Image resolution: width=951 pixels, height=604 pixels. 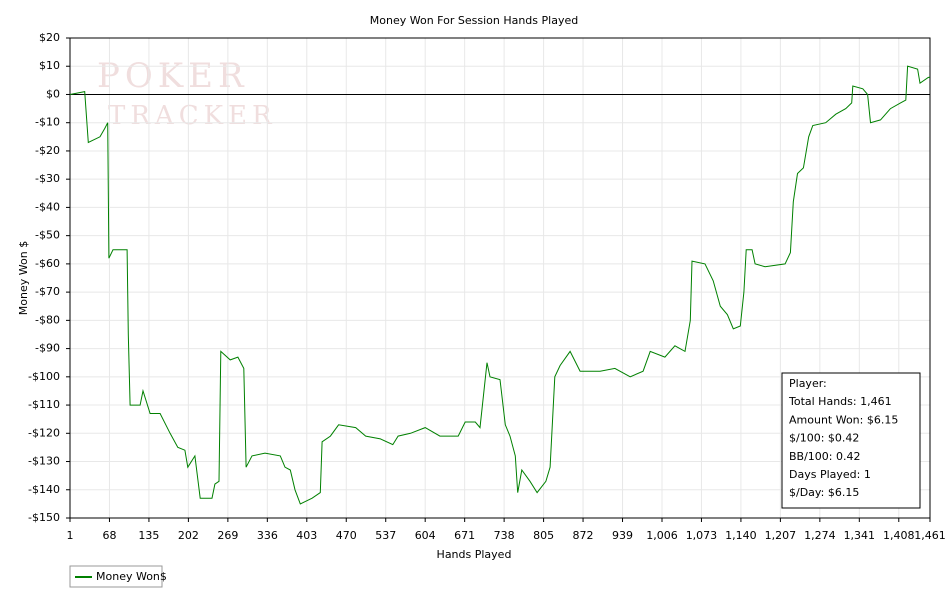 I want to click on chart-title: Money Won For Session Hands Played, so click(x=474, y=20).